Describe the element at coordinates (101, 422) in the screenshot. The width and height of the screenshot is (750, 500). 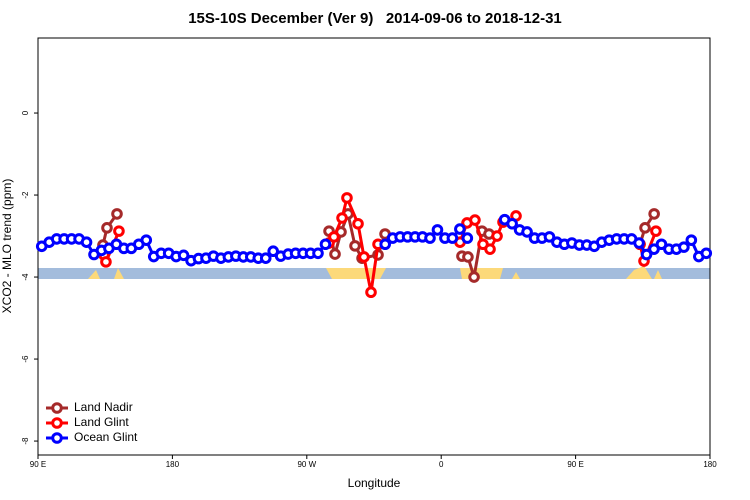
I see `legend-label: Land Glint` at that location.